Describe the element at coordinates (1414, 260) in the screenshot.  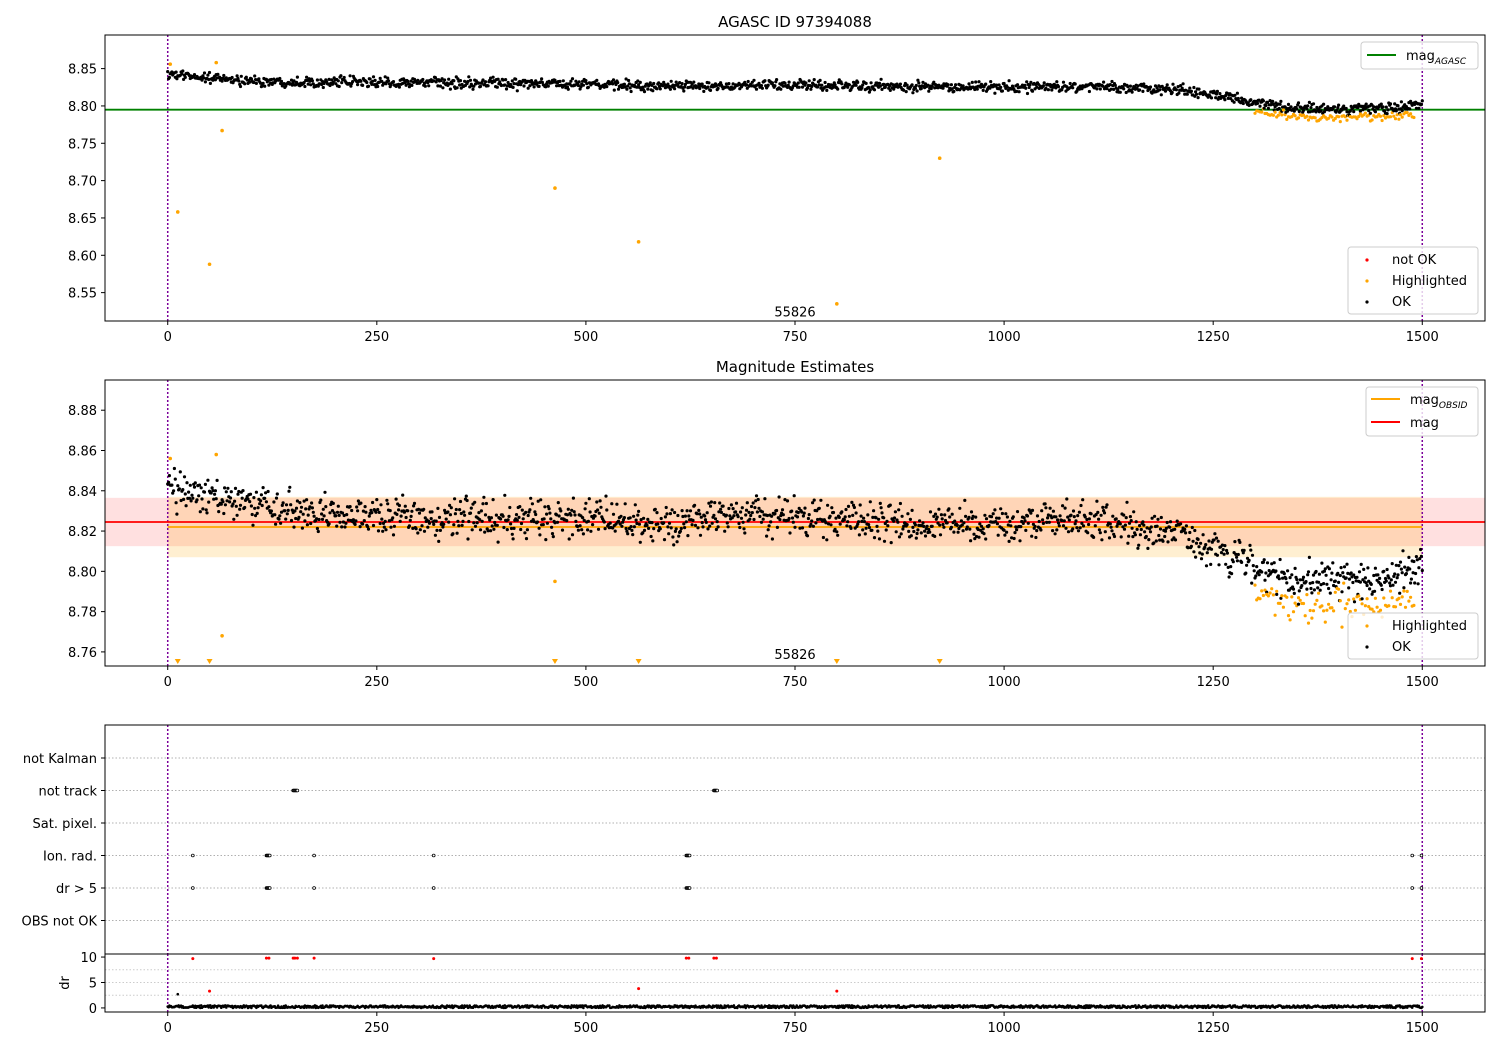
I see `legend-label-not-ok: not OK` at that location.